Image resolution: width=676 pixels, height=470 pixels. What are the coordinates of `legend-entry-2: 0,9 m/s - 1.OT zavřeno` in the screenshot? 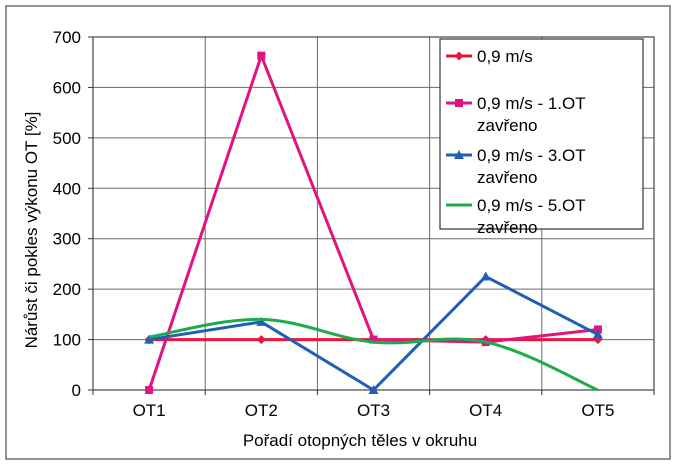 It's located at (516, 114).